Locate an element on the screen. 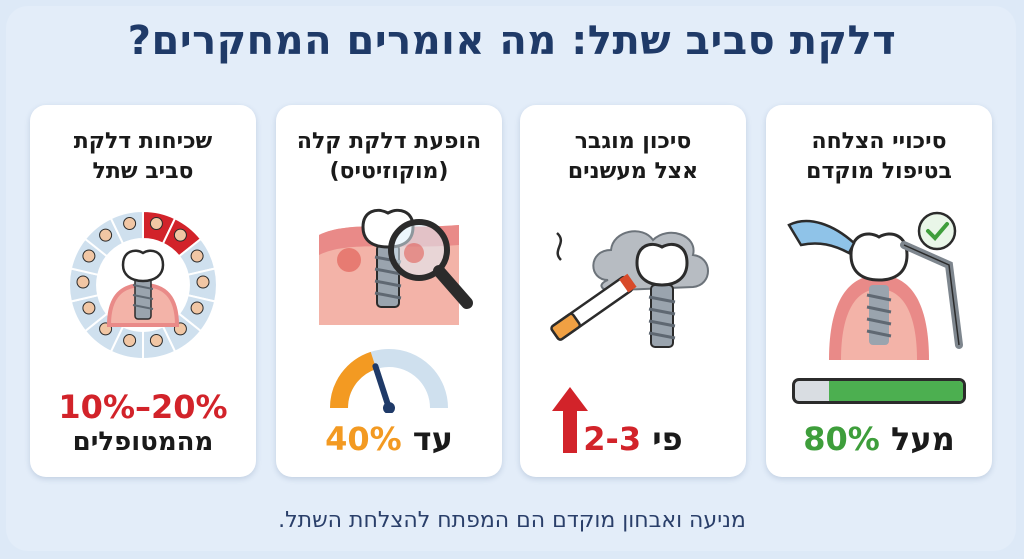  card-title: סיכויי הצלחה בטיפול מוקדם is located at coordinates (879, 157).